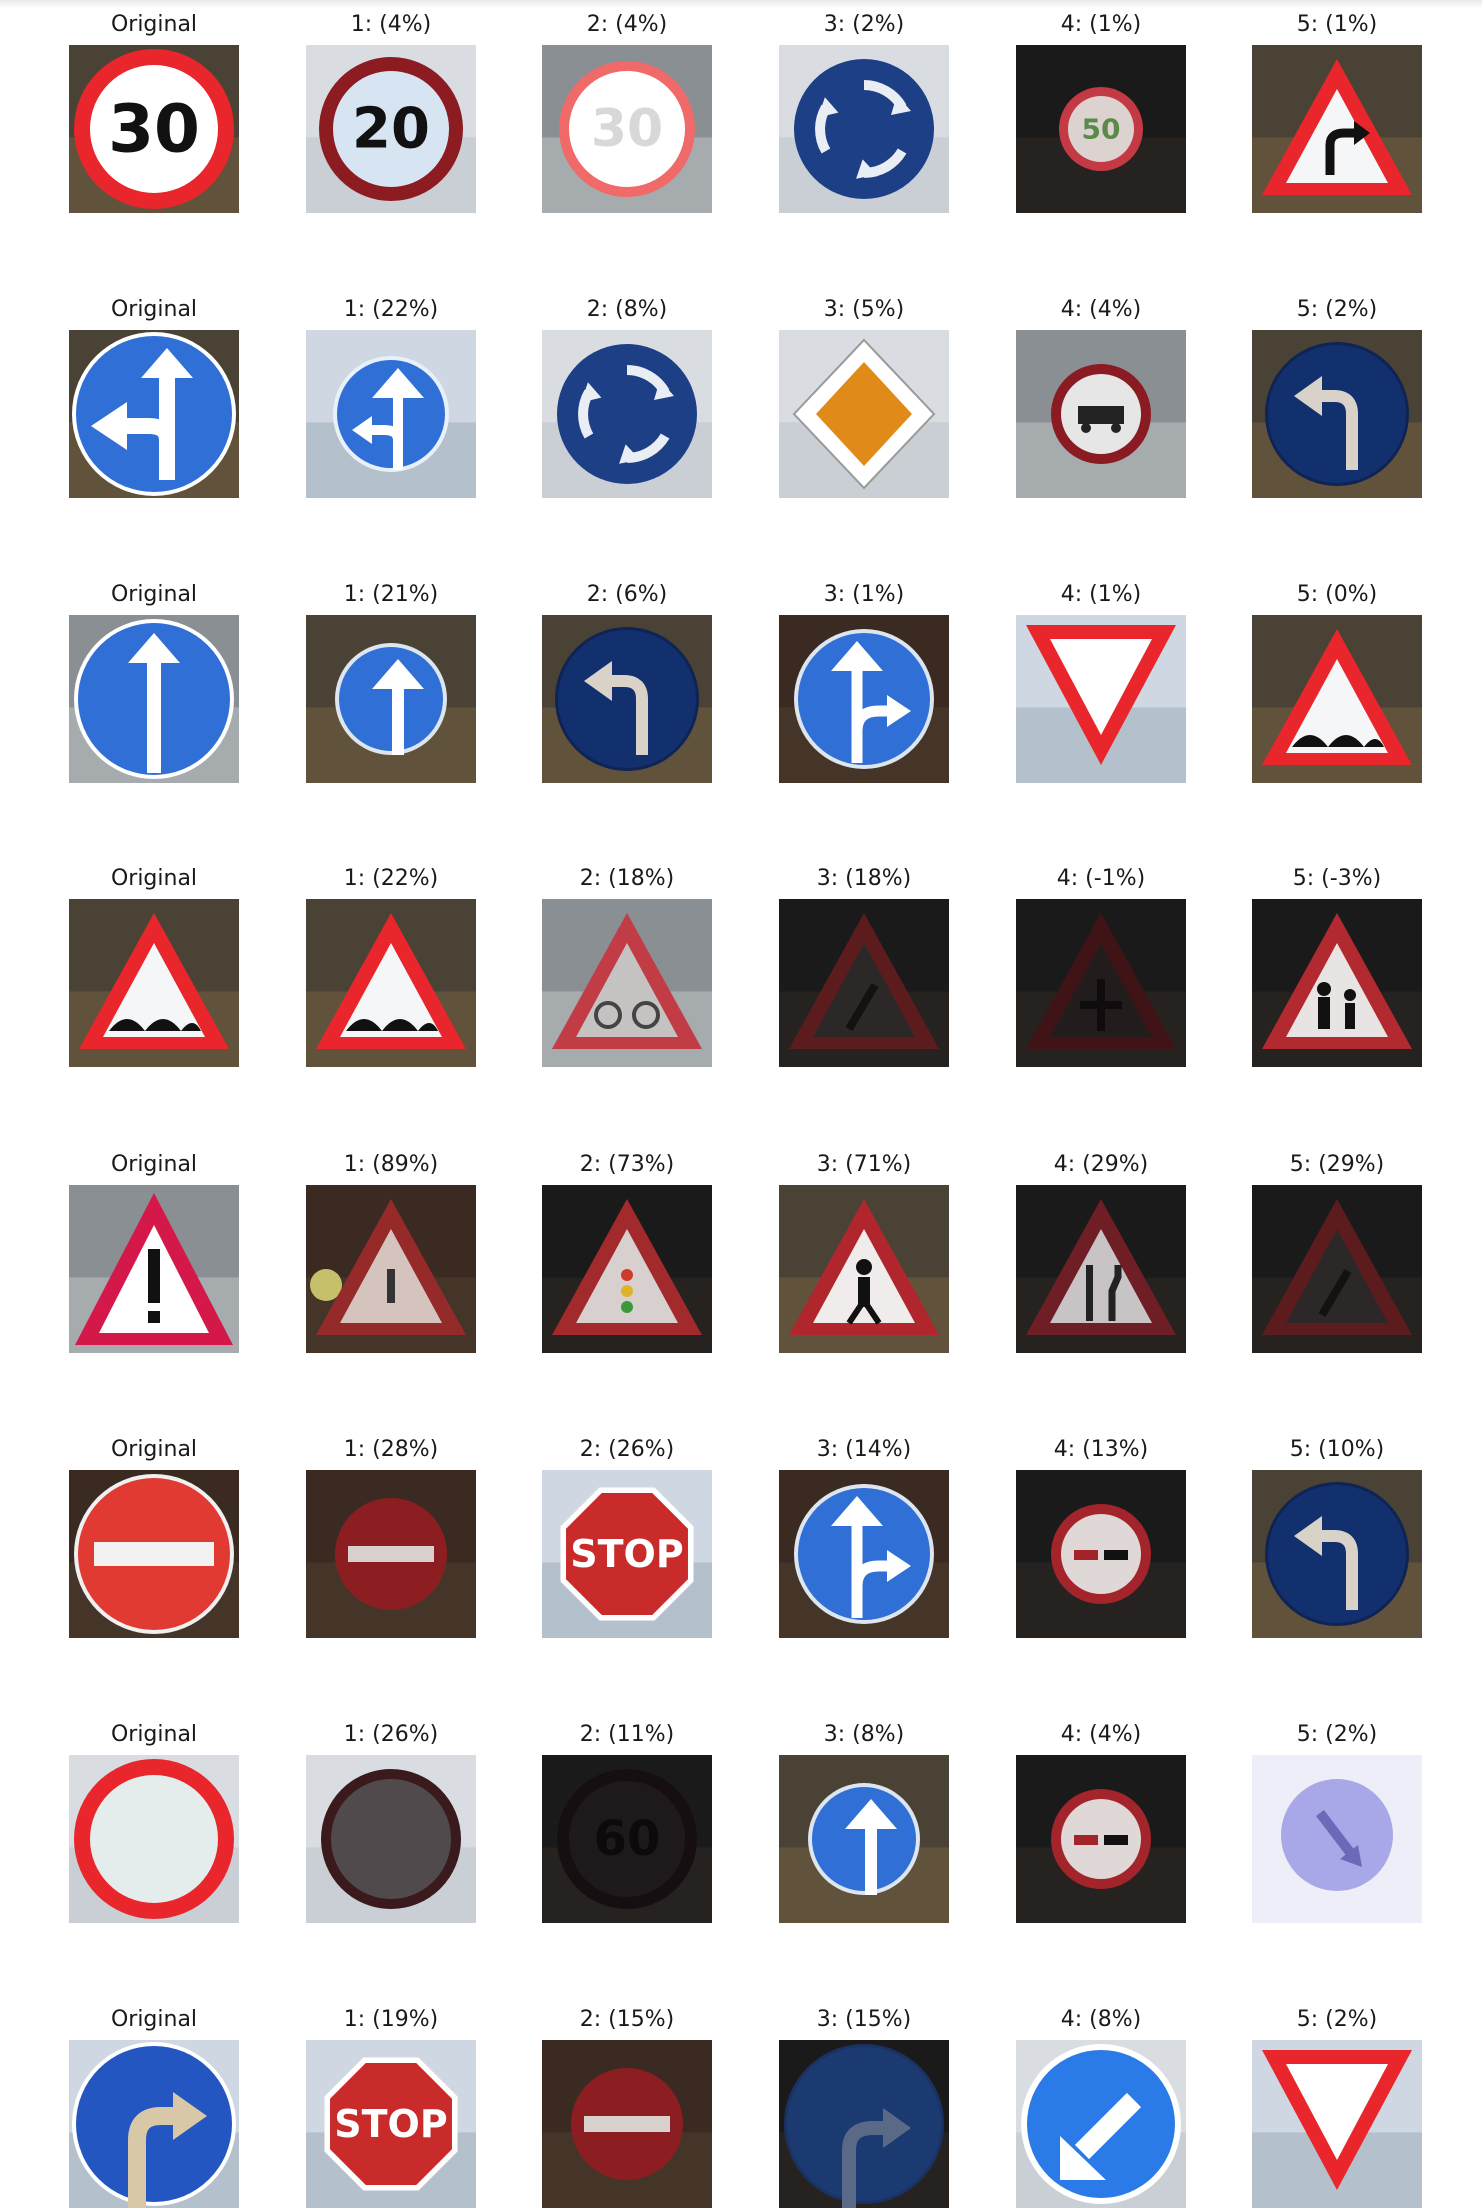  I want to click on prediction-title: 4: (13%), so click(1101, 1449).